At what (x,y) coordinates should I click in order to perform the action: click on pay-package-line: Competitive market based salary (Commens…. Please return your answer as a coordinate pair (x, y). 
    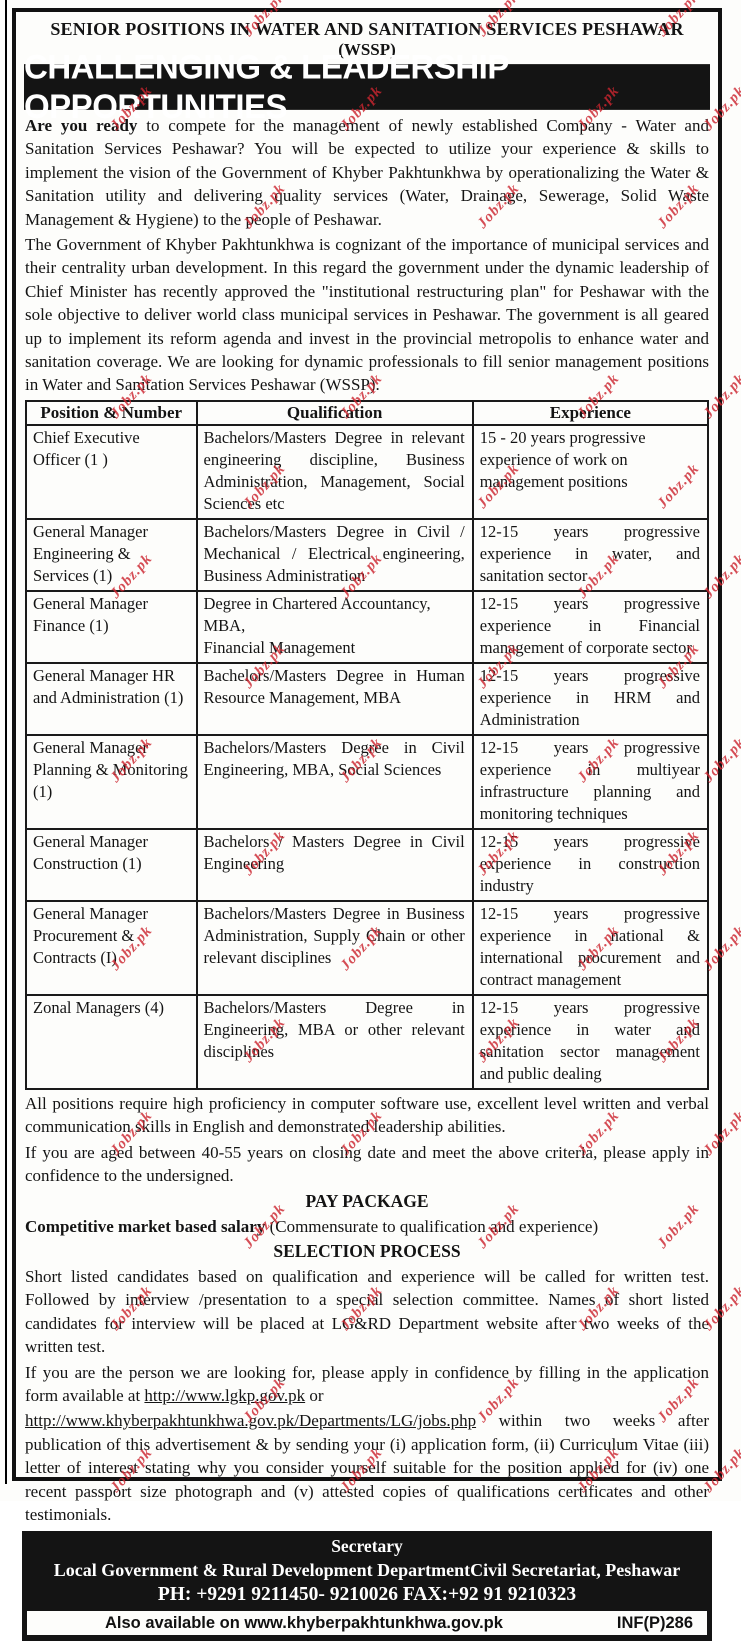
    Looking at the image, I should click on (367, 1226).